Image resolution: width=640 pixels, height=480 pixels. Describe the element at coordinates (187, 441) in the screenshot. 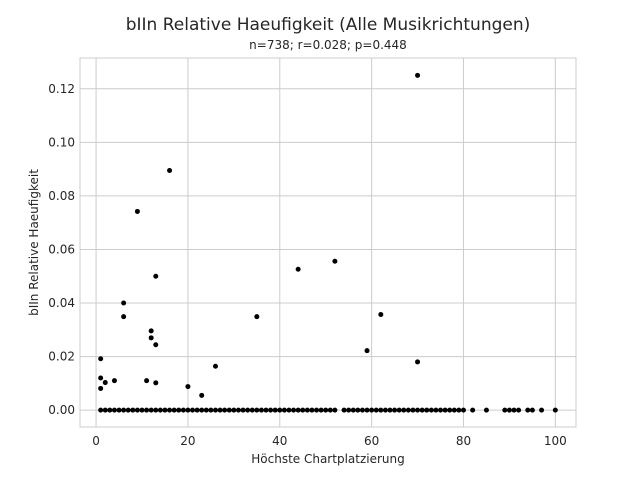

I see `x-tick-label: 20` at that location.